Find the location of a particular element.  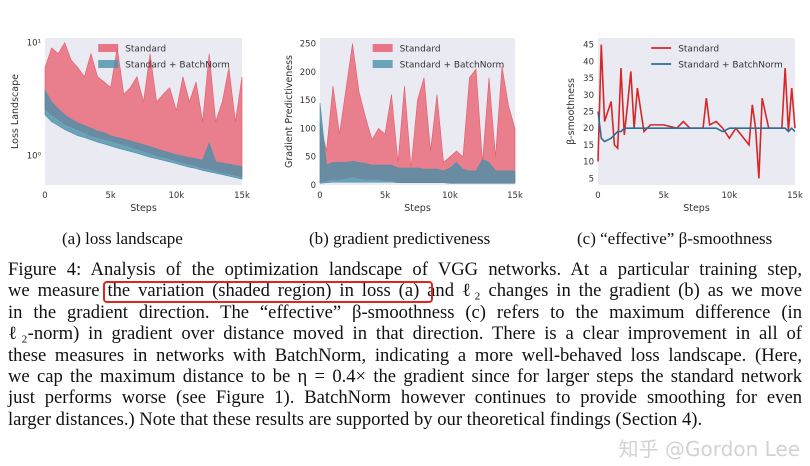

subcaption-b: (b) gradient predictiveness is located at coordinates (400, 238).